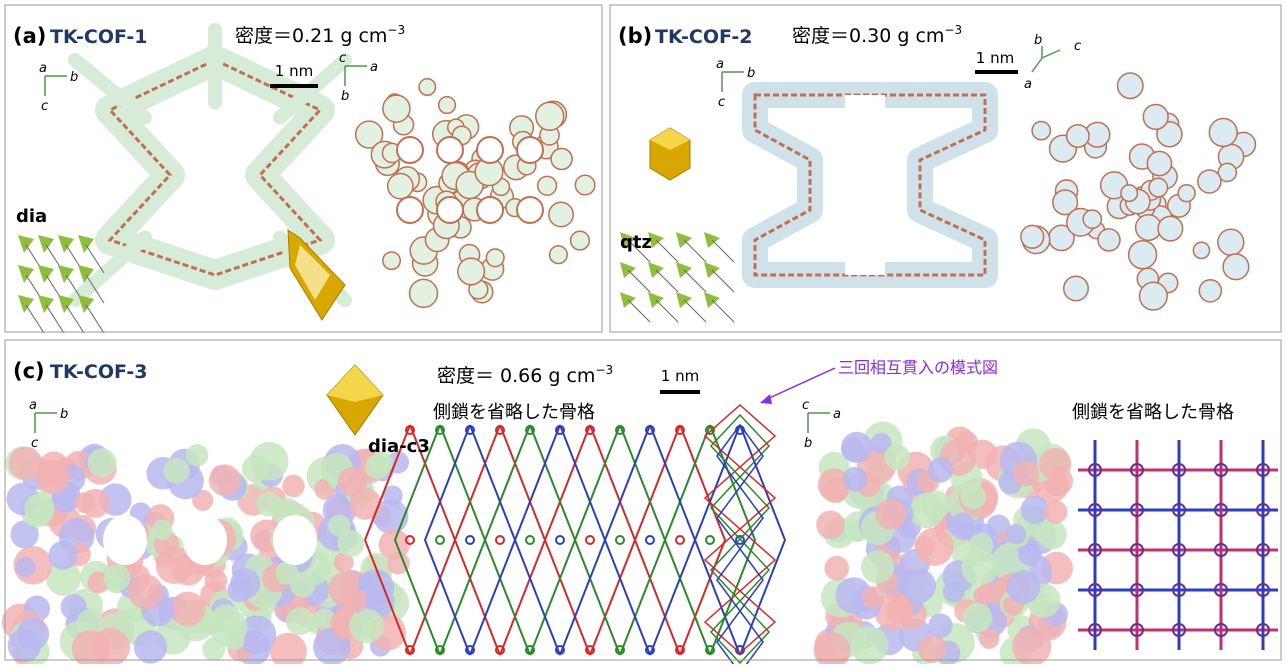  What do you see at coordinates (110, 268) in the screenshot?
I see `side-chain` at bounding box center [110, 268].